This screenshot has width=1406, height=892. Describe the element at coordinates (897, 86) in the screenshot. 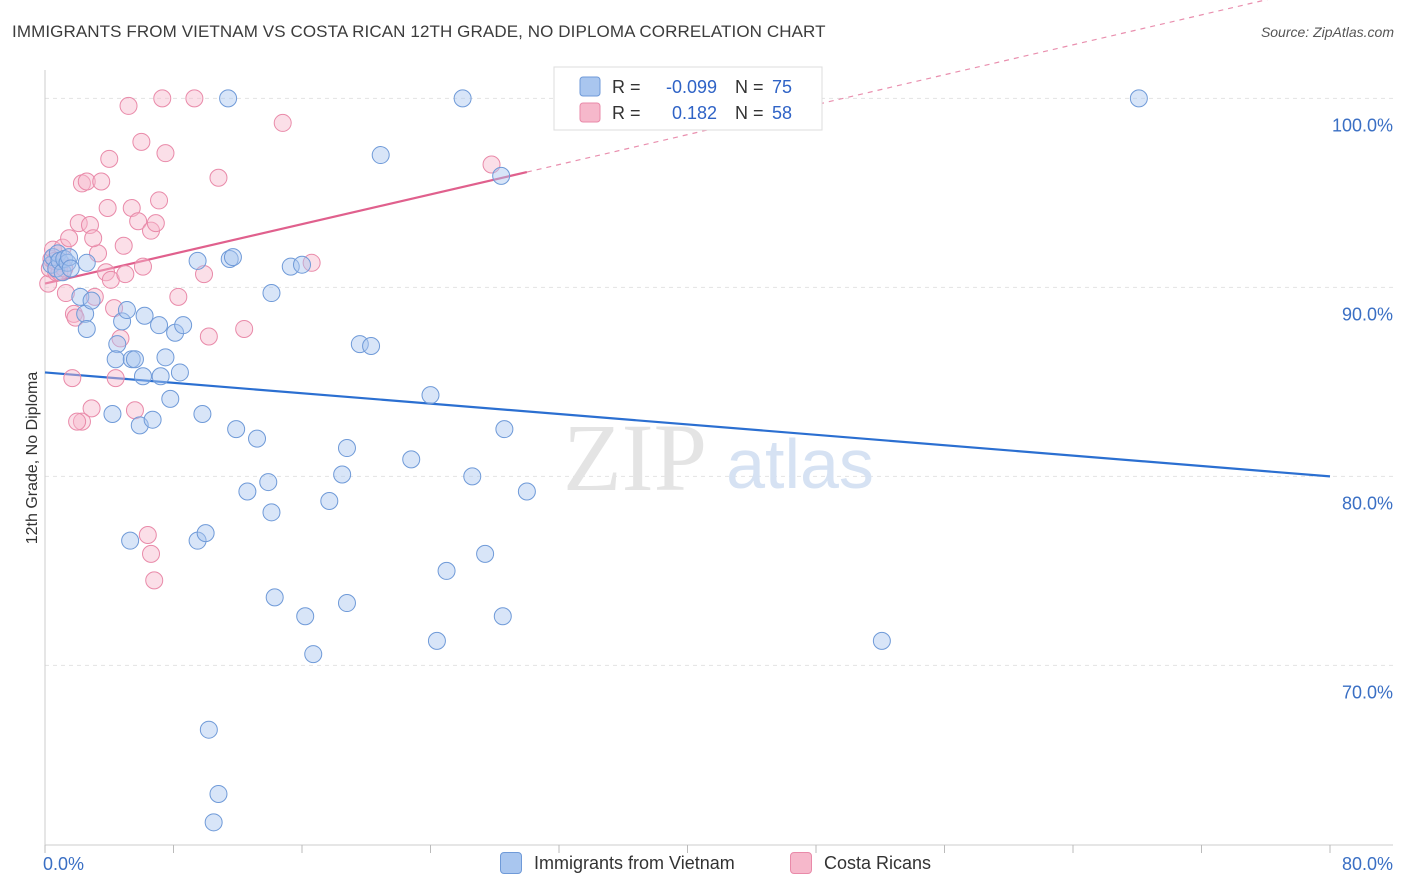

I see `trend-line-costa-ricans-extension` at that location.